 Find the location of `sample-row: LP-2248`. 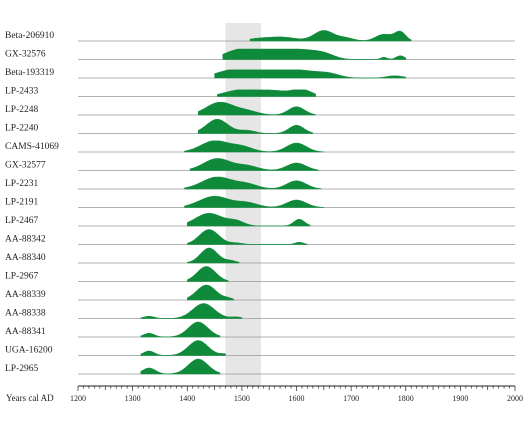

sample-row: LP-2248 is located at coordinates (260, 109).